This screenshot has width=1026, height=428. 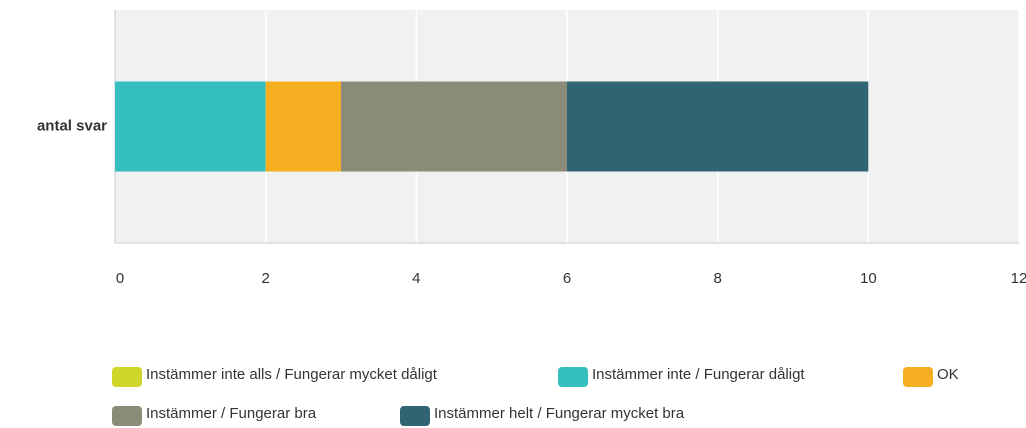 What do you see at coordinates (559, 413) in the screenshot?
I see `legend-label: Instämmer helt / Fungerar mycket bra` at bounding box center [559, 413].